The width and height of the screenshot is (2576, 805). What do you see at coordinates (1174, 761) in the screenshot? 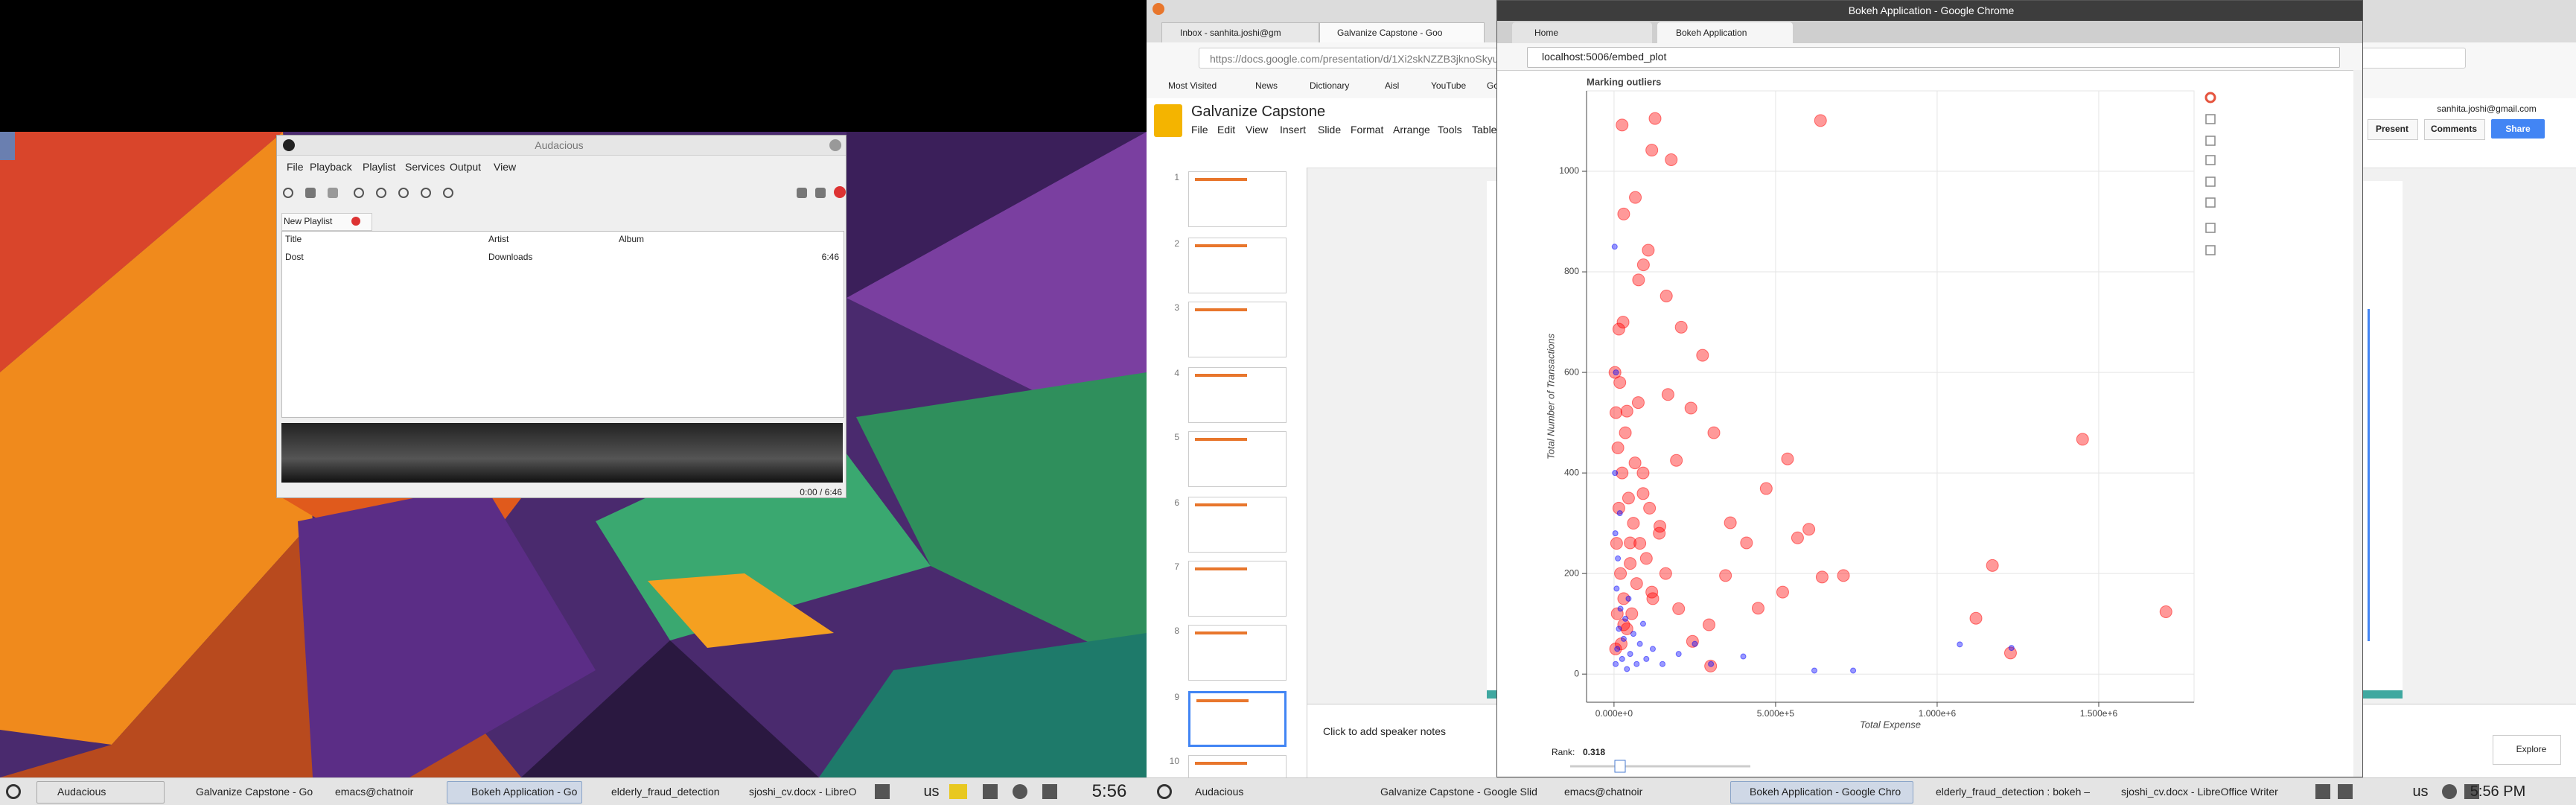
I see `slide-number: 10` at bounding box center [1174, 761].